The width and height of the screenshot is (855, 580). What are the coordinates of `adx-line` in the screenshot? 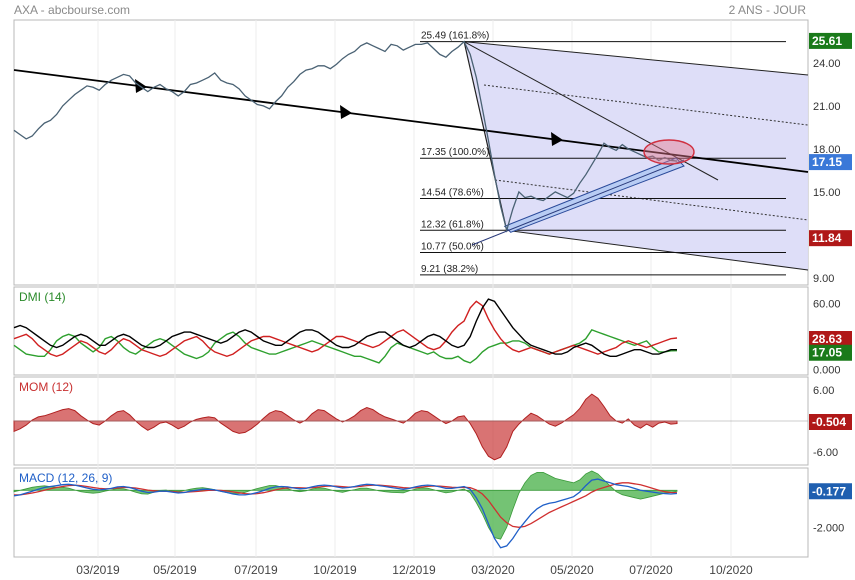 It's located at (345, 327).